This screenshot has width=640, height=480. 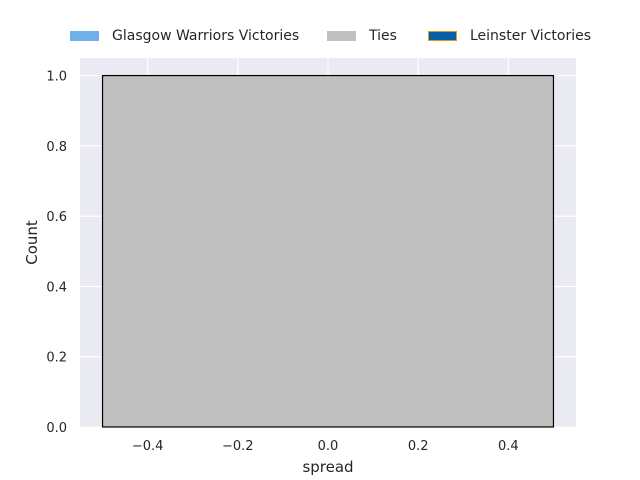 What do you see at coordinates (383, 36) in the screenshot?
I see `legend-label: Ties` at bounding box center [383, 36].